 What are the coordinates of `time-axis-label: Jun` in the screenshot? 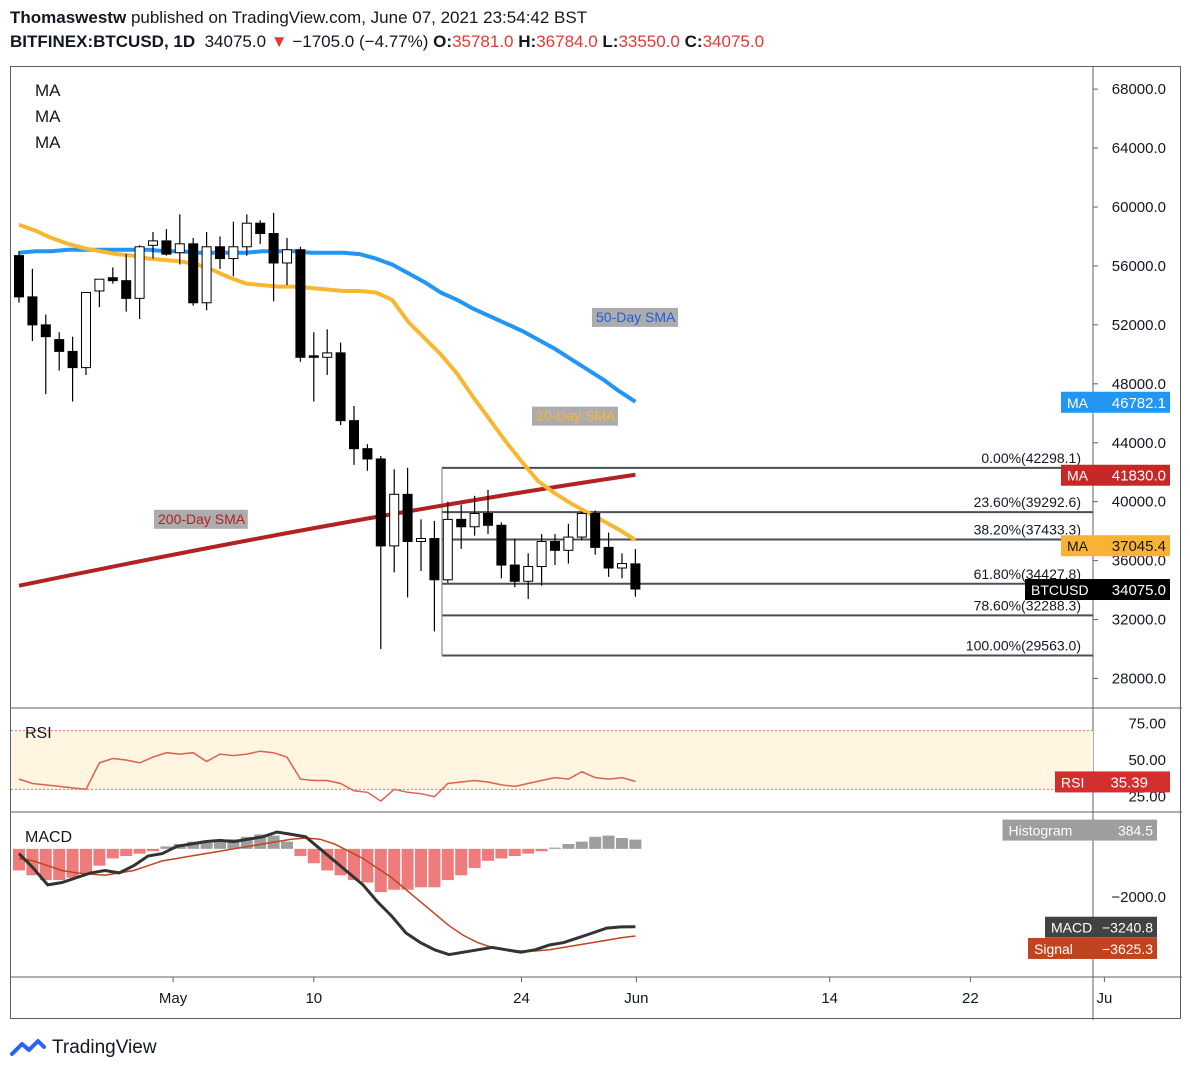 It's located at (636, 998).